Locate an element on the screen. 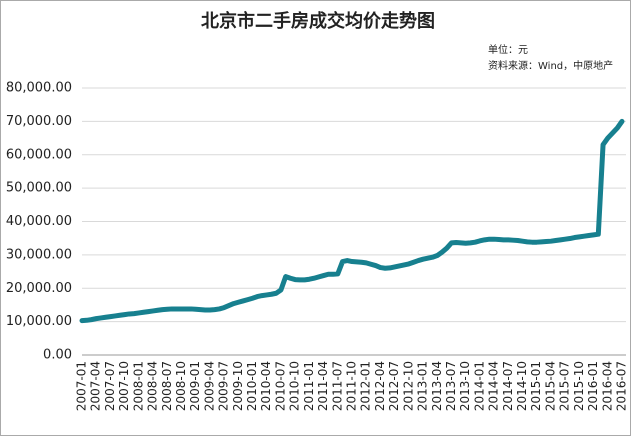  y-tick-label: 60,000.00 is located at coordinates (39, 154).